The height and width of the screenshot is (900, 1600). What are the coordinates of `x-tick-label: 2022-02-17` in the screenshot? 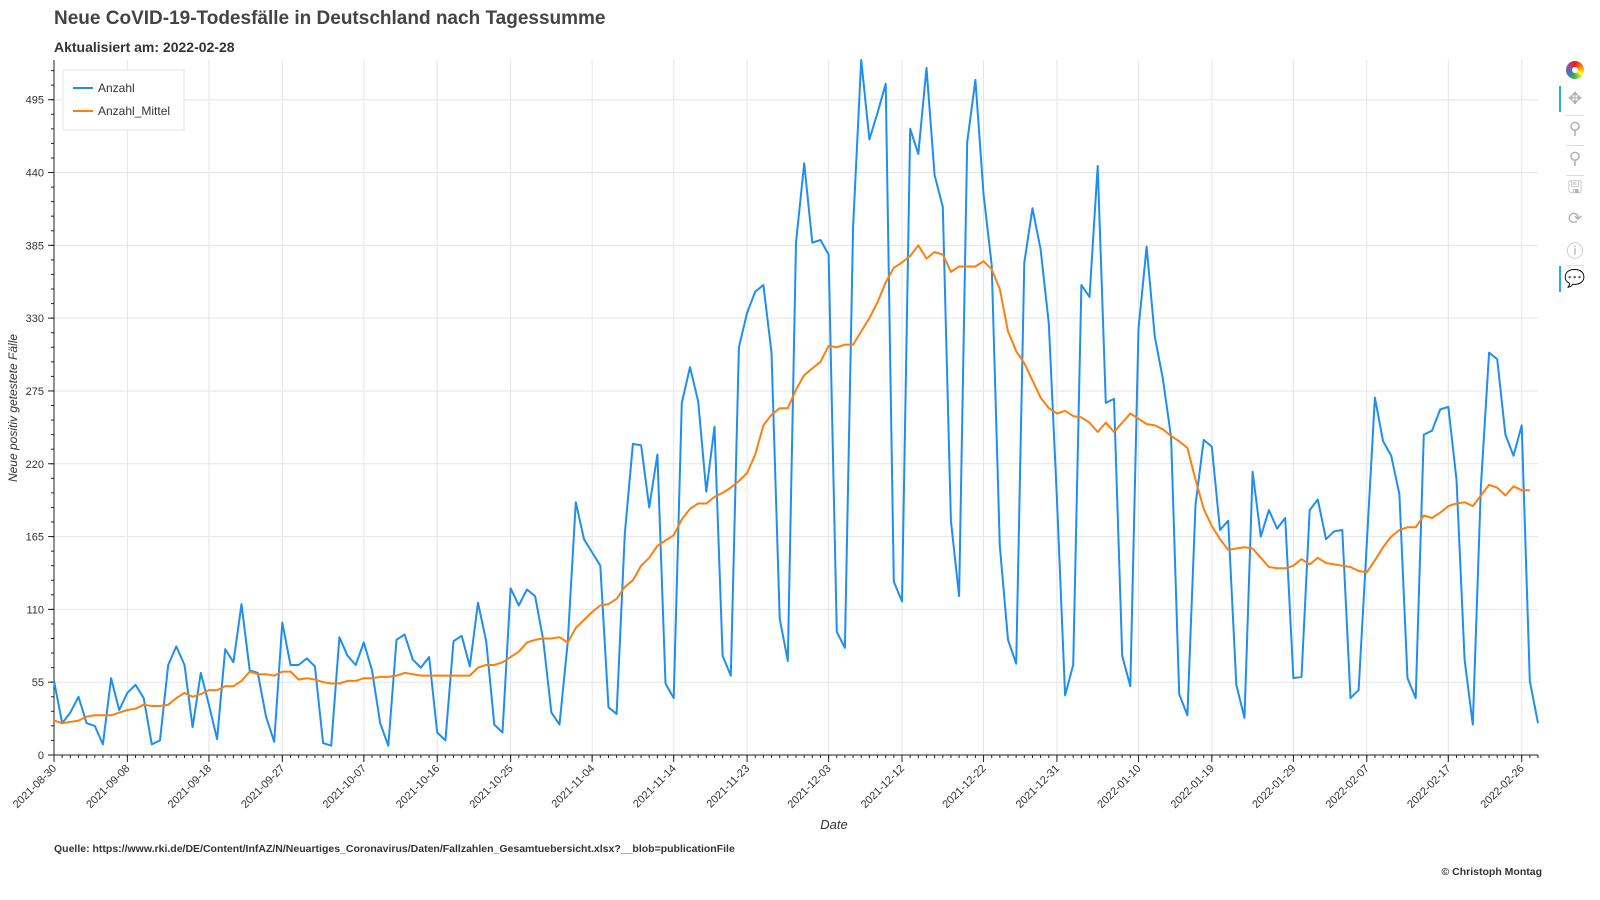 It's located at (1429, 787).